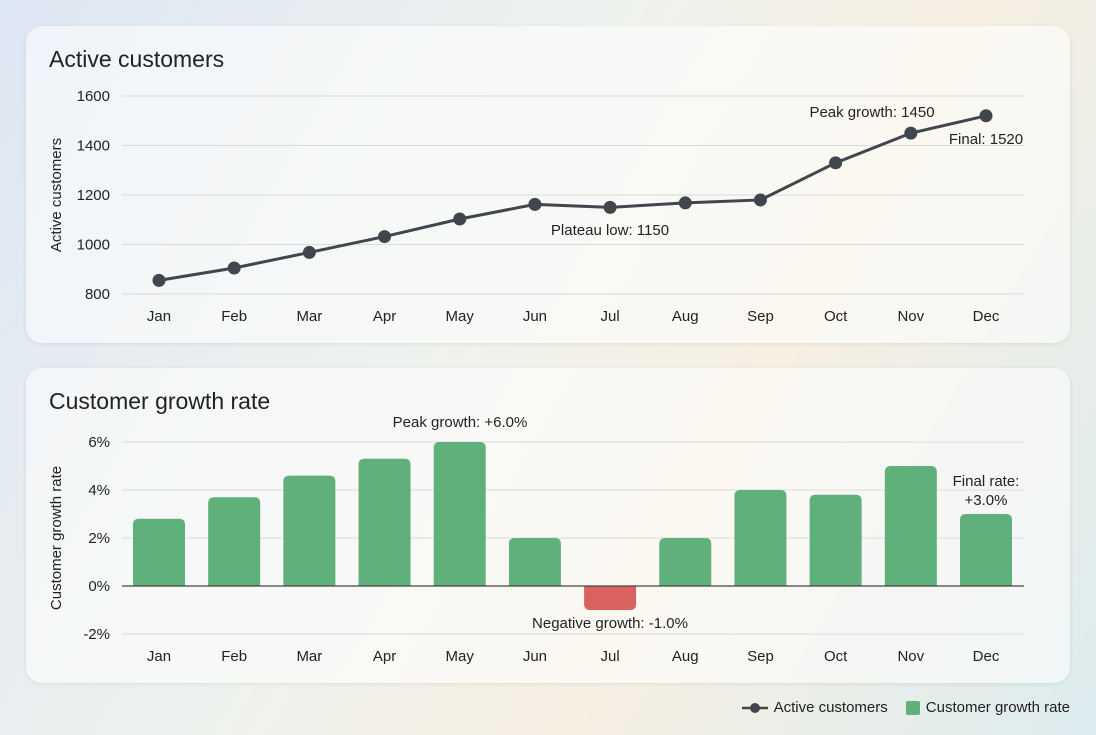 This screenshot has width=1096, height=735. What do you see at coordinates (986, 481) in the screenshot?
I see `annotation-final: Final rate:` at bounding box center [986, 481].